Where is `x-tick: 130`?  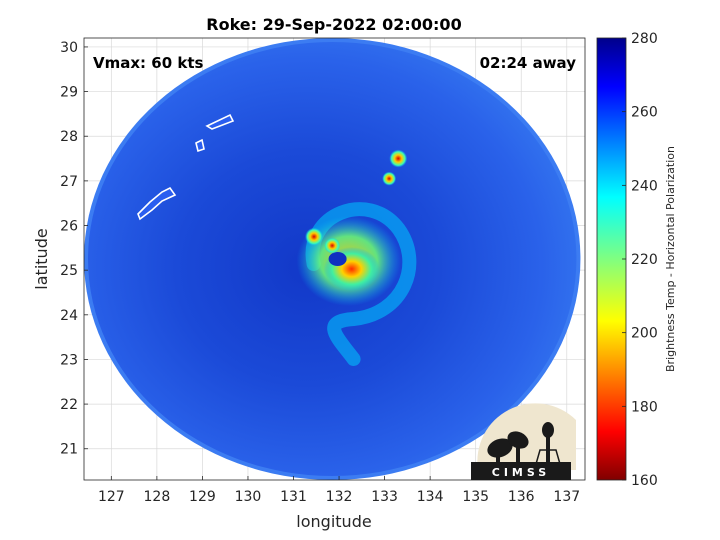
x-tick: 130 is located at coordinates (248, 490).